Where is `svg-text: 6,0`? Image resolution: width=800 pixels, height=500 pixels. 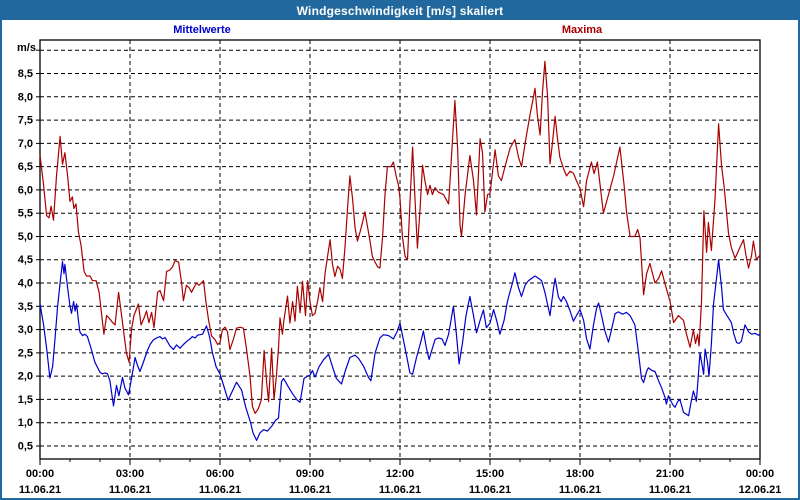
svg-text: 6,0 is located at coordinates (25, 190).